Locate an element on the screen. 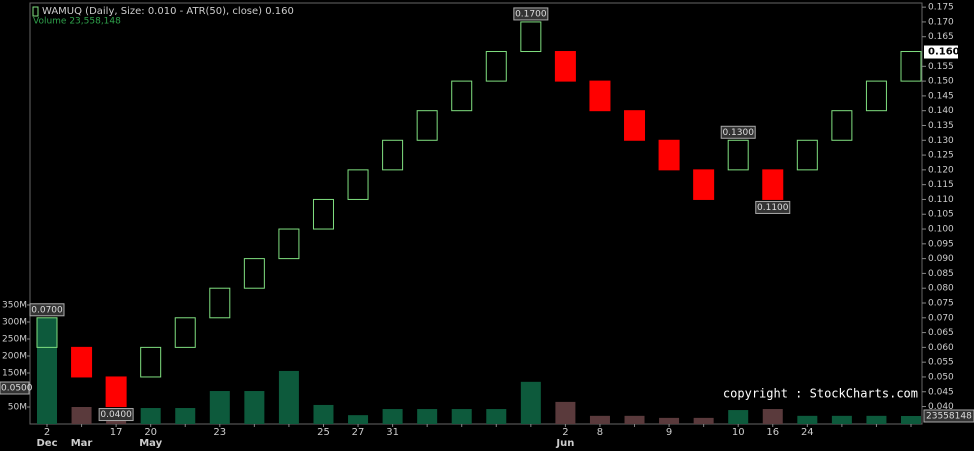 The width and height of the screenshot is (974, 451). last-price: 0.160 is located at coordinates (944, 52).